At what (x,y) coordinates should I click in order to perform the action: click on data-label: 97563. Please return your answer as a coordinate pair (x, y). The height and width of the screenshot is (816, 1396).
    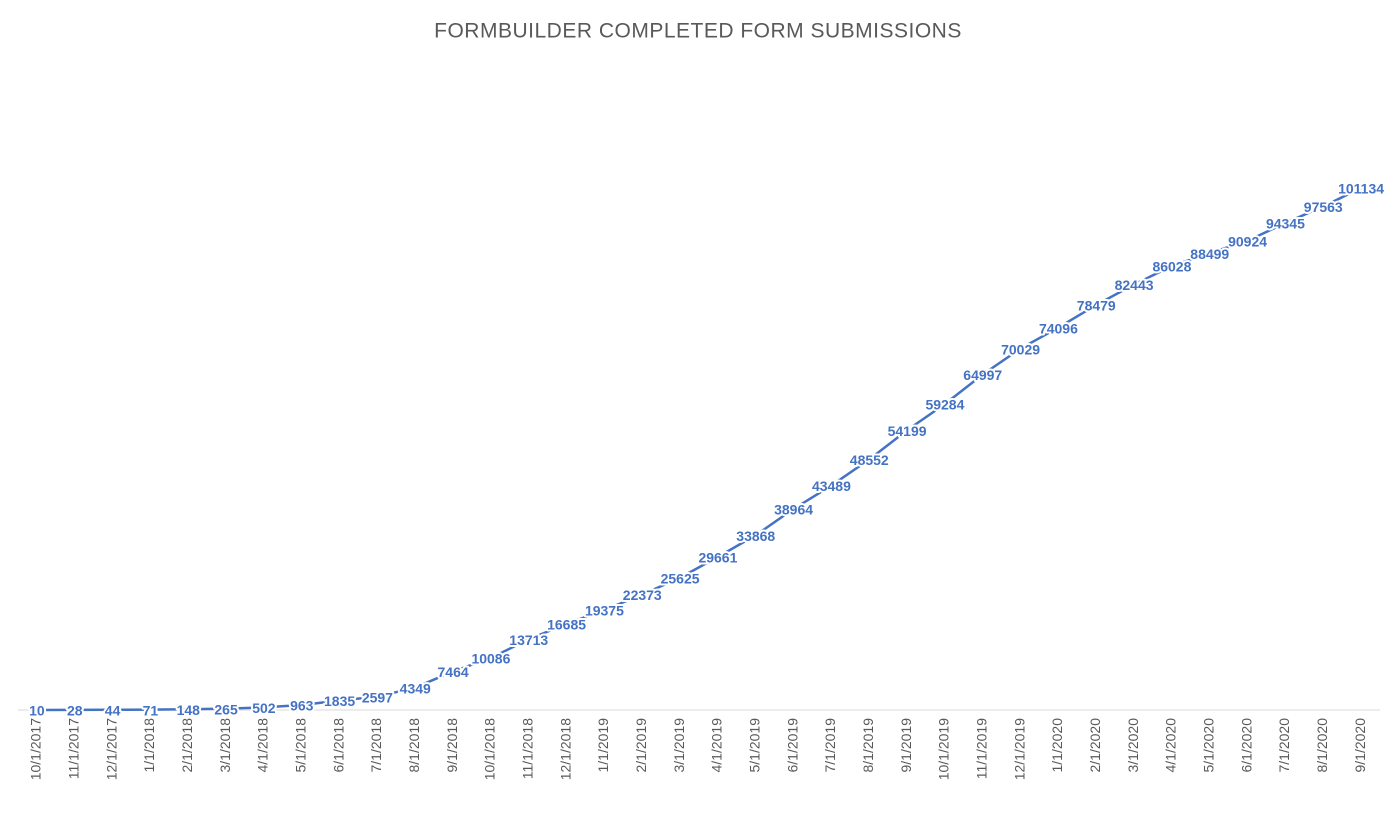
    Looking at the image, I should click on (1323, 207).